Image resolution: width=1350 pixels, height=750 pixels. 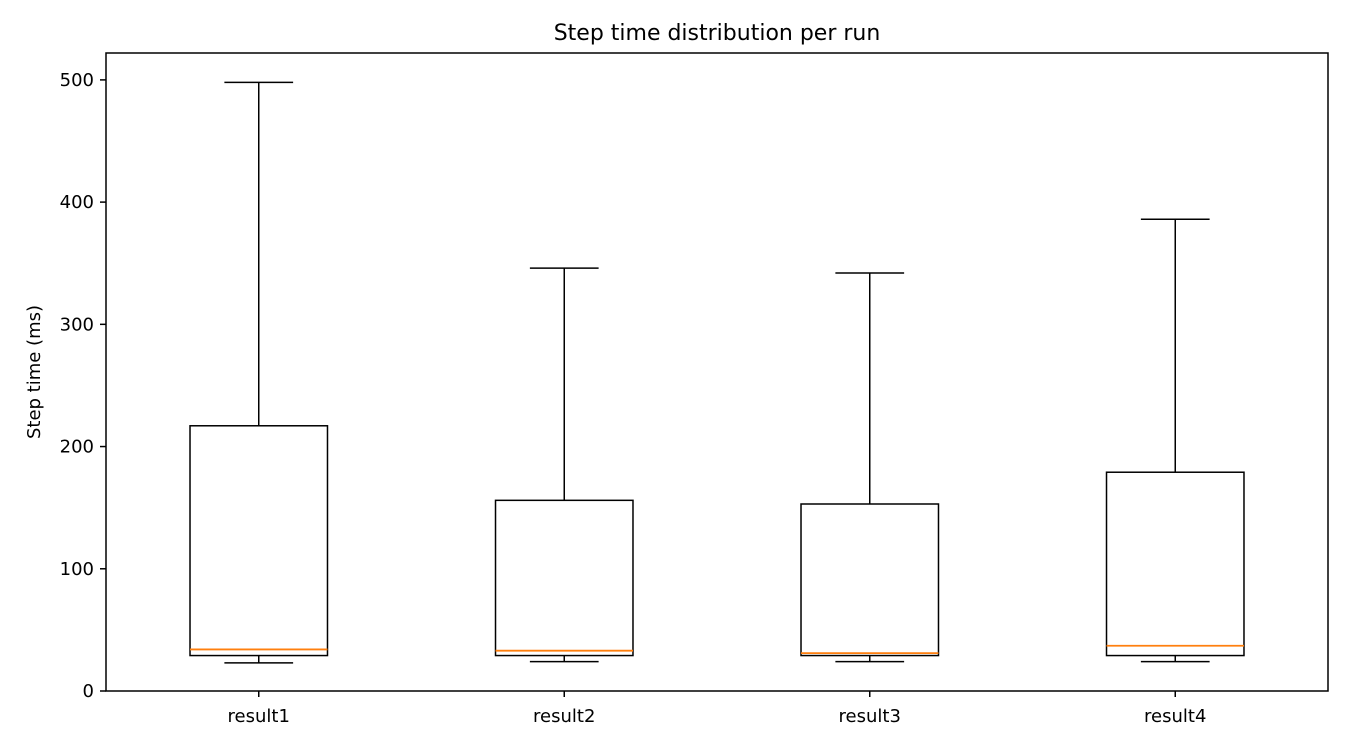 I want to click on y-tick-label: 400, so click(x=77, y=202).